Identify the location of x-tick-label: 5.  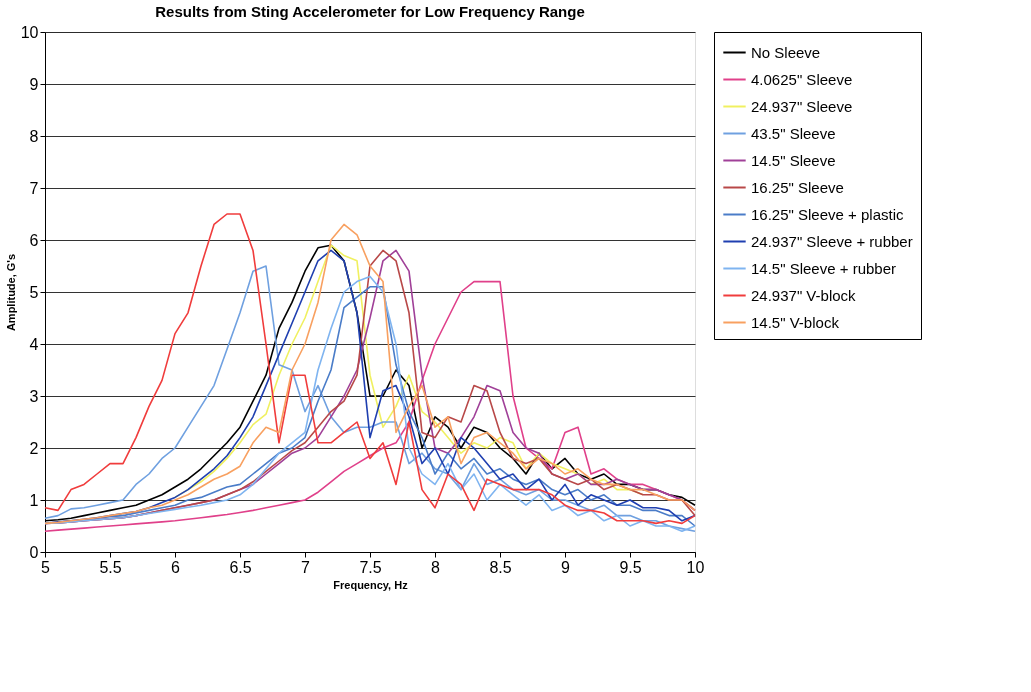
(46, 567).